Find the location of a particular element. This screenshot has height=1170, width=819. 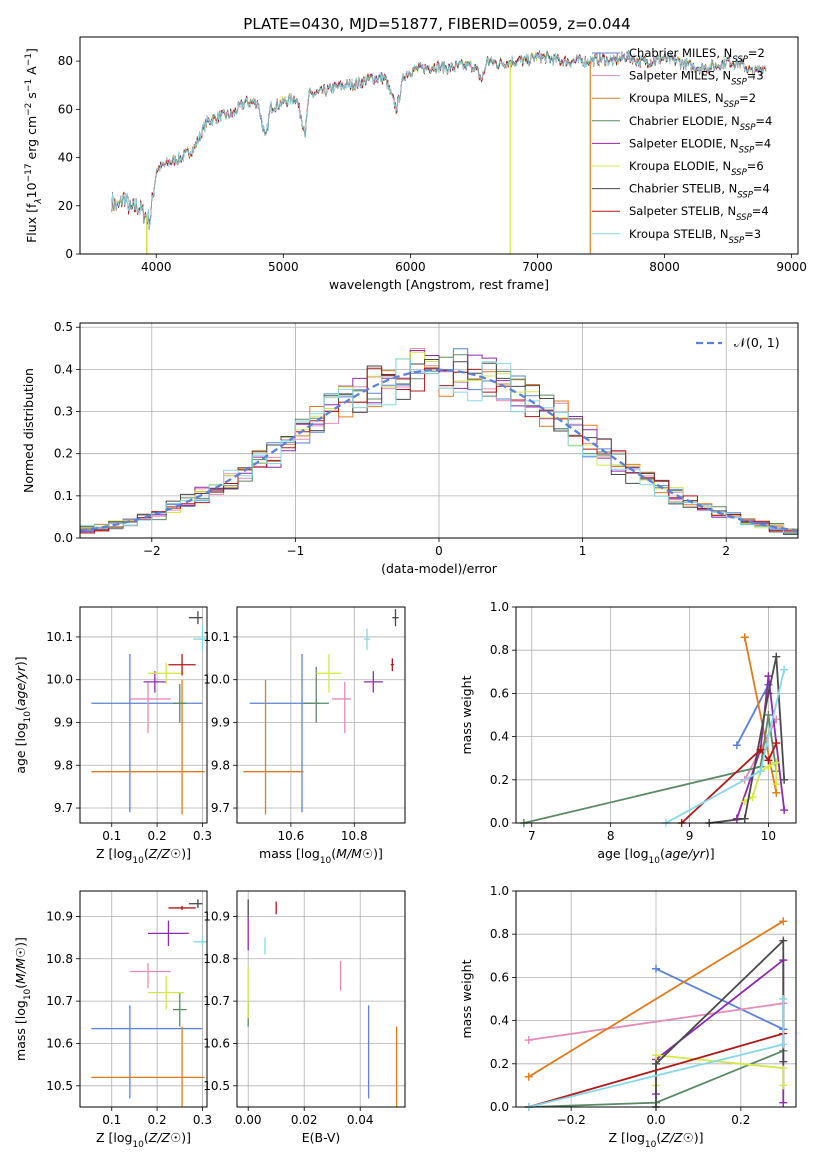

x-tick-label: 0.02 is located at coordinates (304, 1120).